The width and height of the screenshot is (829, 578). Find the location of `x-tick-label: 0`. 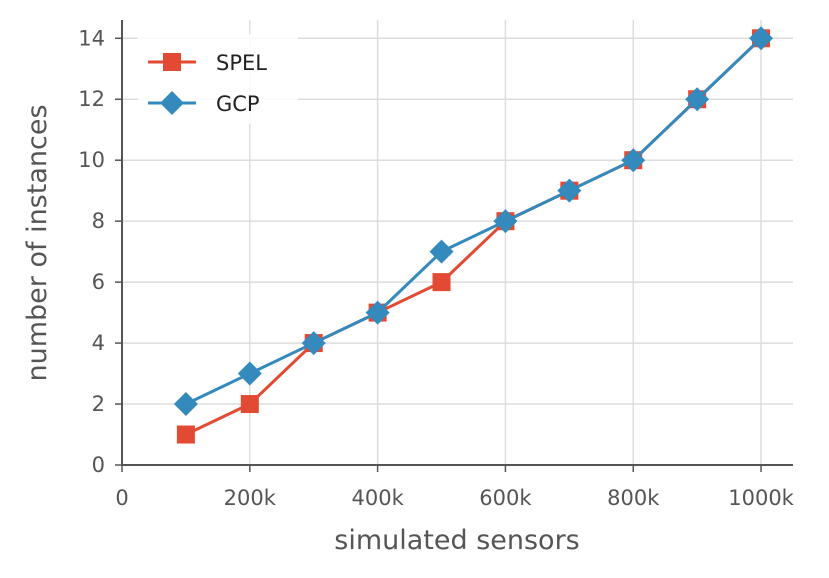

x-tick-label: 0 is located at coordinates (121, 498).